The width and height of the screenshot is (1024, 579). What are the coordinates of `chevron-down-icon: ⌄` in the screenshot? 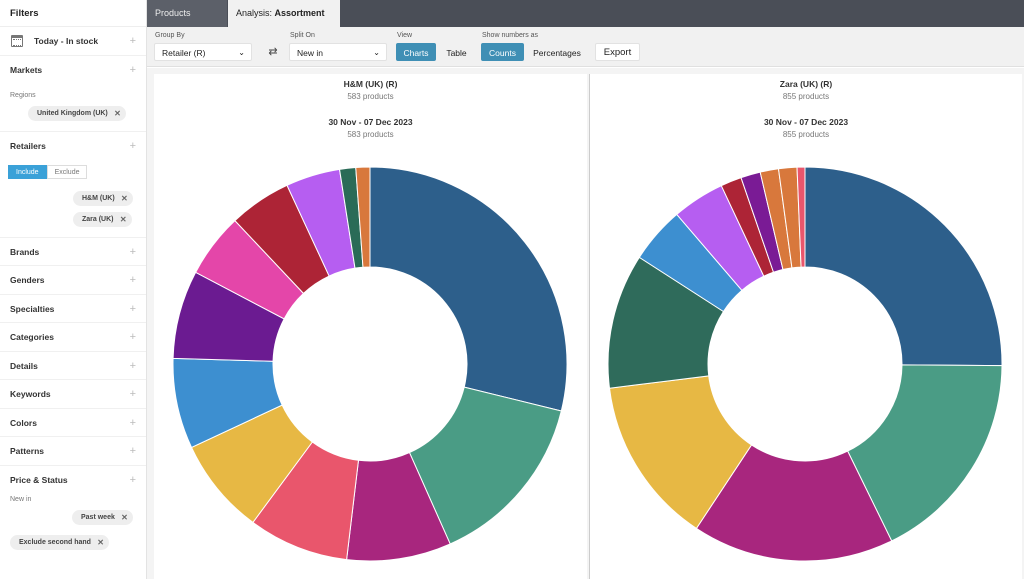 It's located at (376, 52).